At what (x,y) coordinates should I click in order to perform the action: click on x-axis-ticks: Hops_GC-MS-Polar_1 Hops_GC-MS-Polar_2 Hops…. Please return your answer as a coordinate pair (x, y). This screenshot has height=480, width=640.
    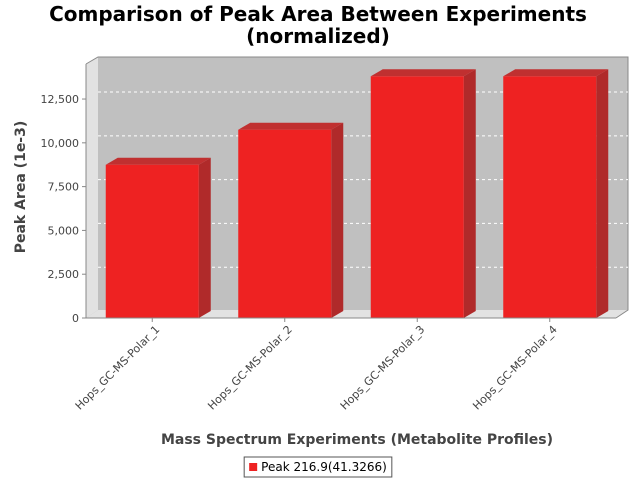
    Looking at the image, I should click on (316, 365).